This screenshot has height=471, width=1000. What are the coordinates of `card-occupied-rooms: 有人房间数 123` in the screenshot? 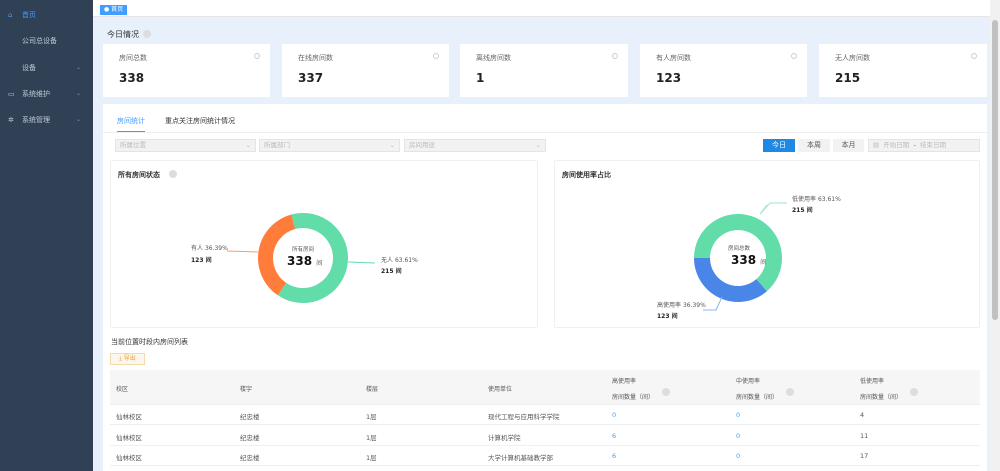 It's located at (723, 70).